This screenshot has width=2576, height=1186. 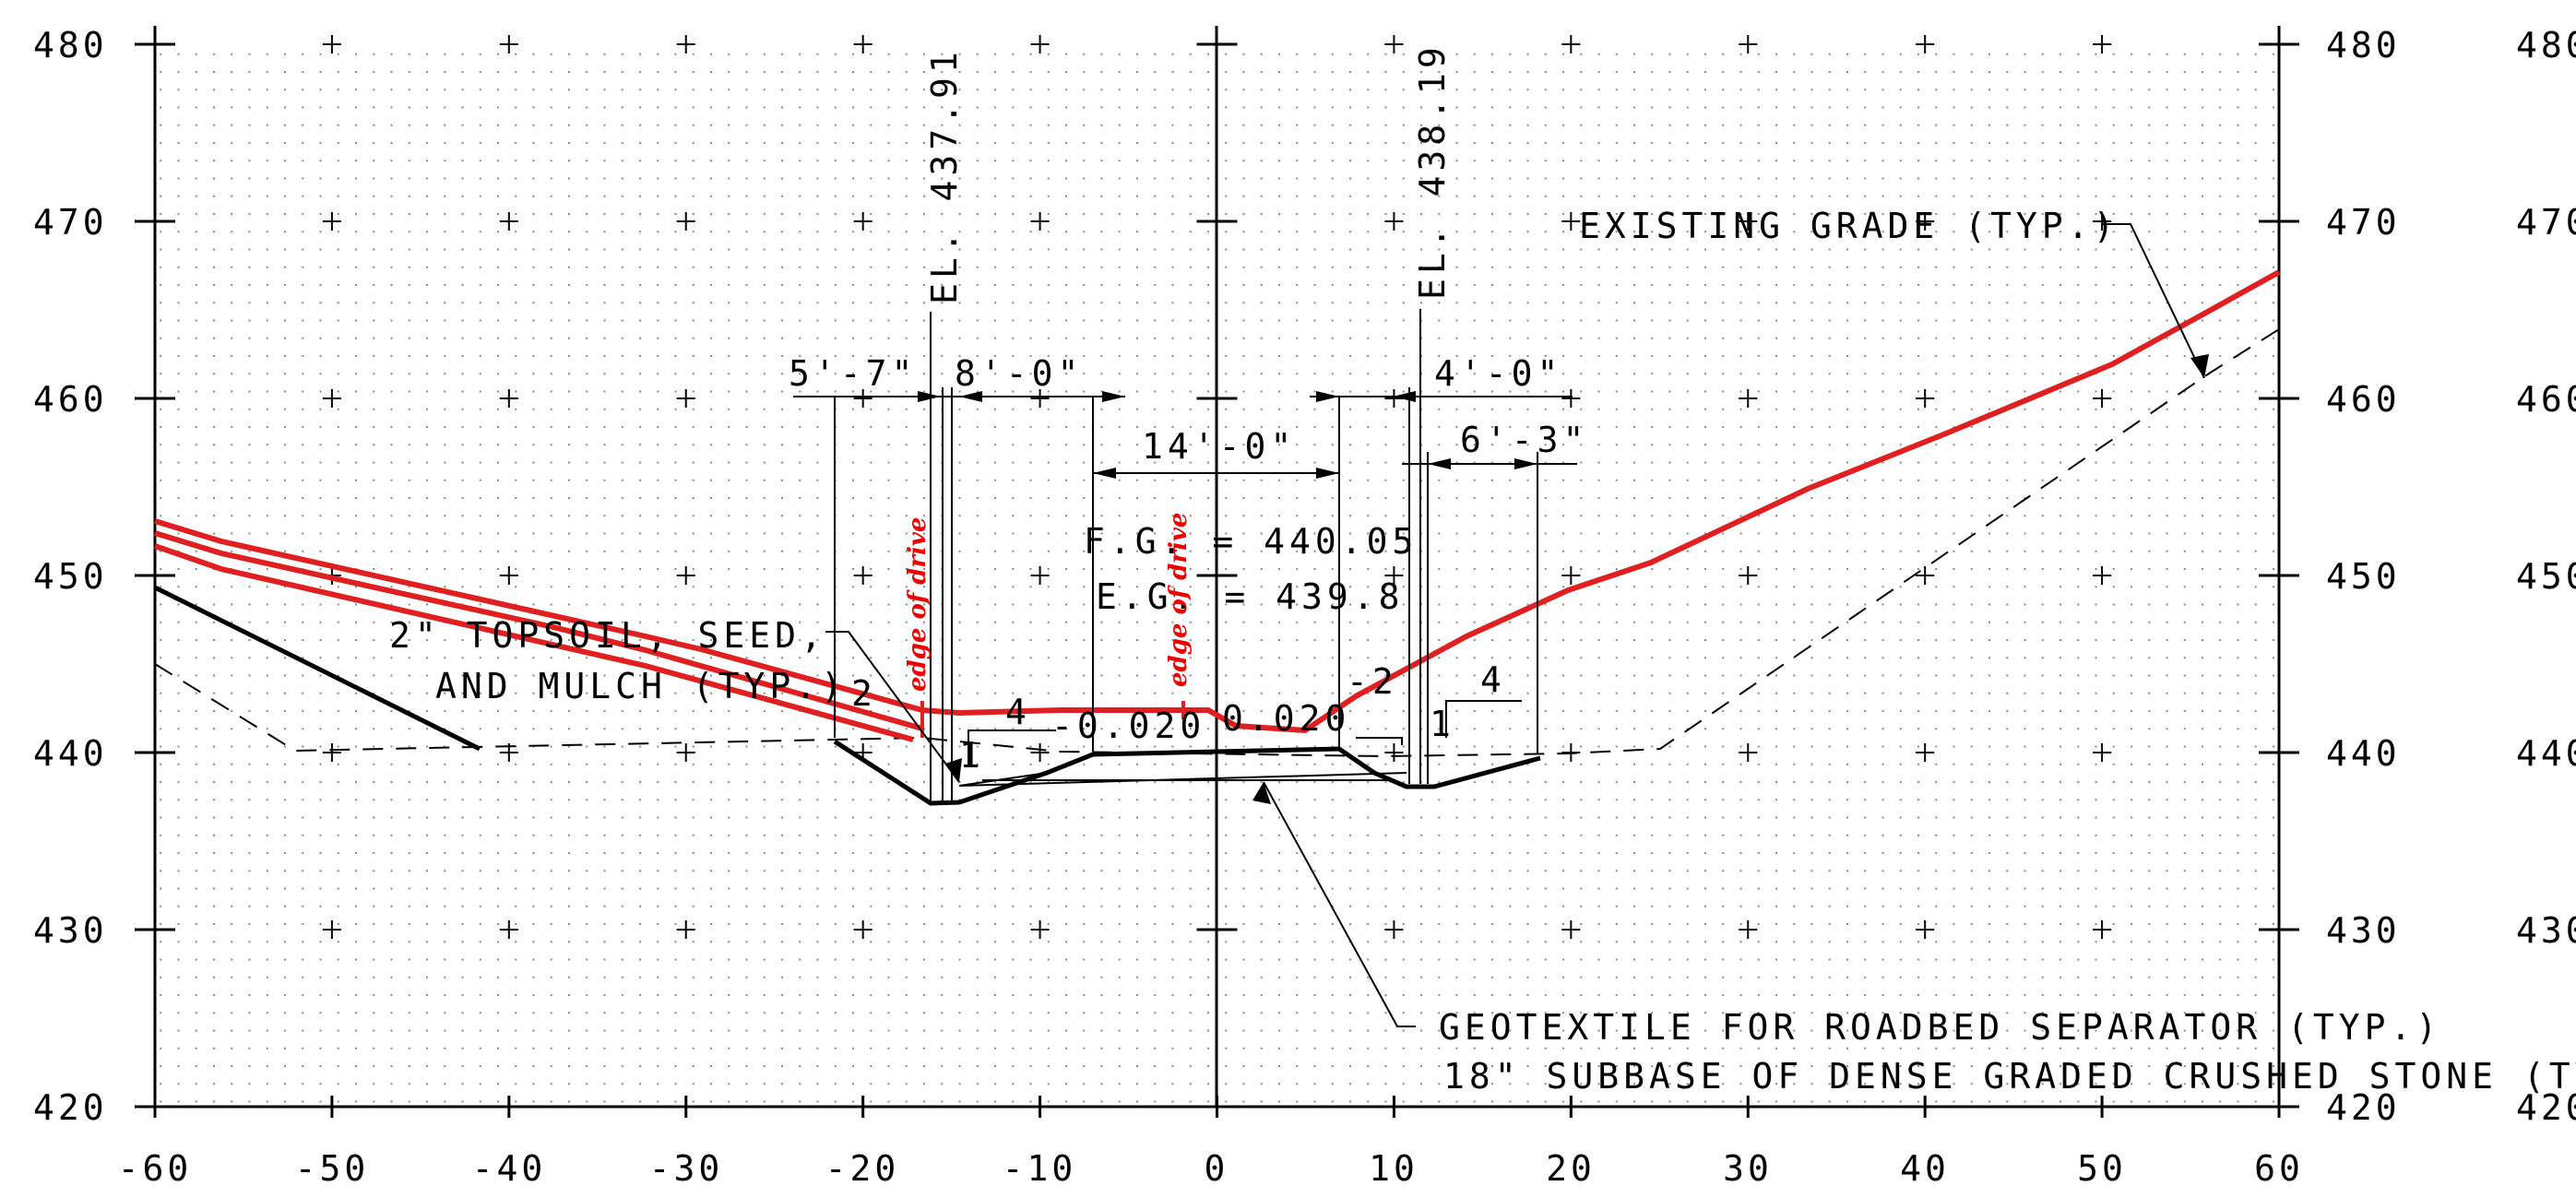 What do you see at coordinates (1524, 440) in the screenshot?
I see `dimension-6-3: 6'-3"` at bounding box center [1524, 440].